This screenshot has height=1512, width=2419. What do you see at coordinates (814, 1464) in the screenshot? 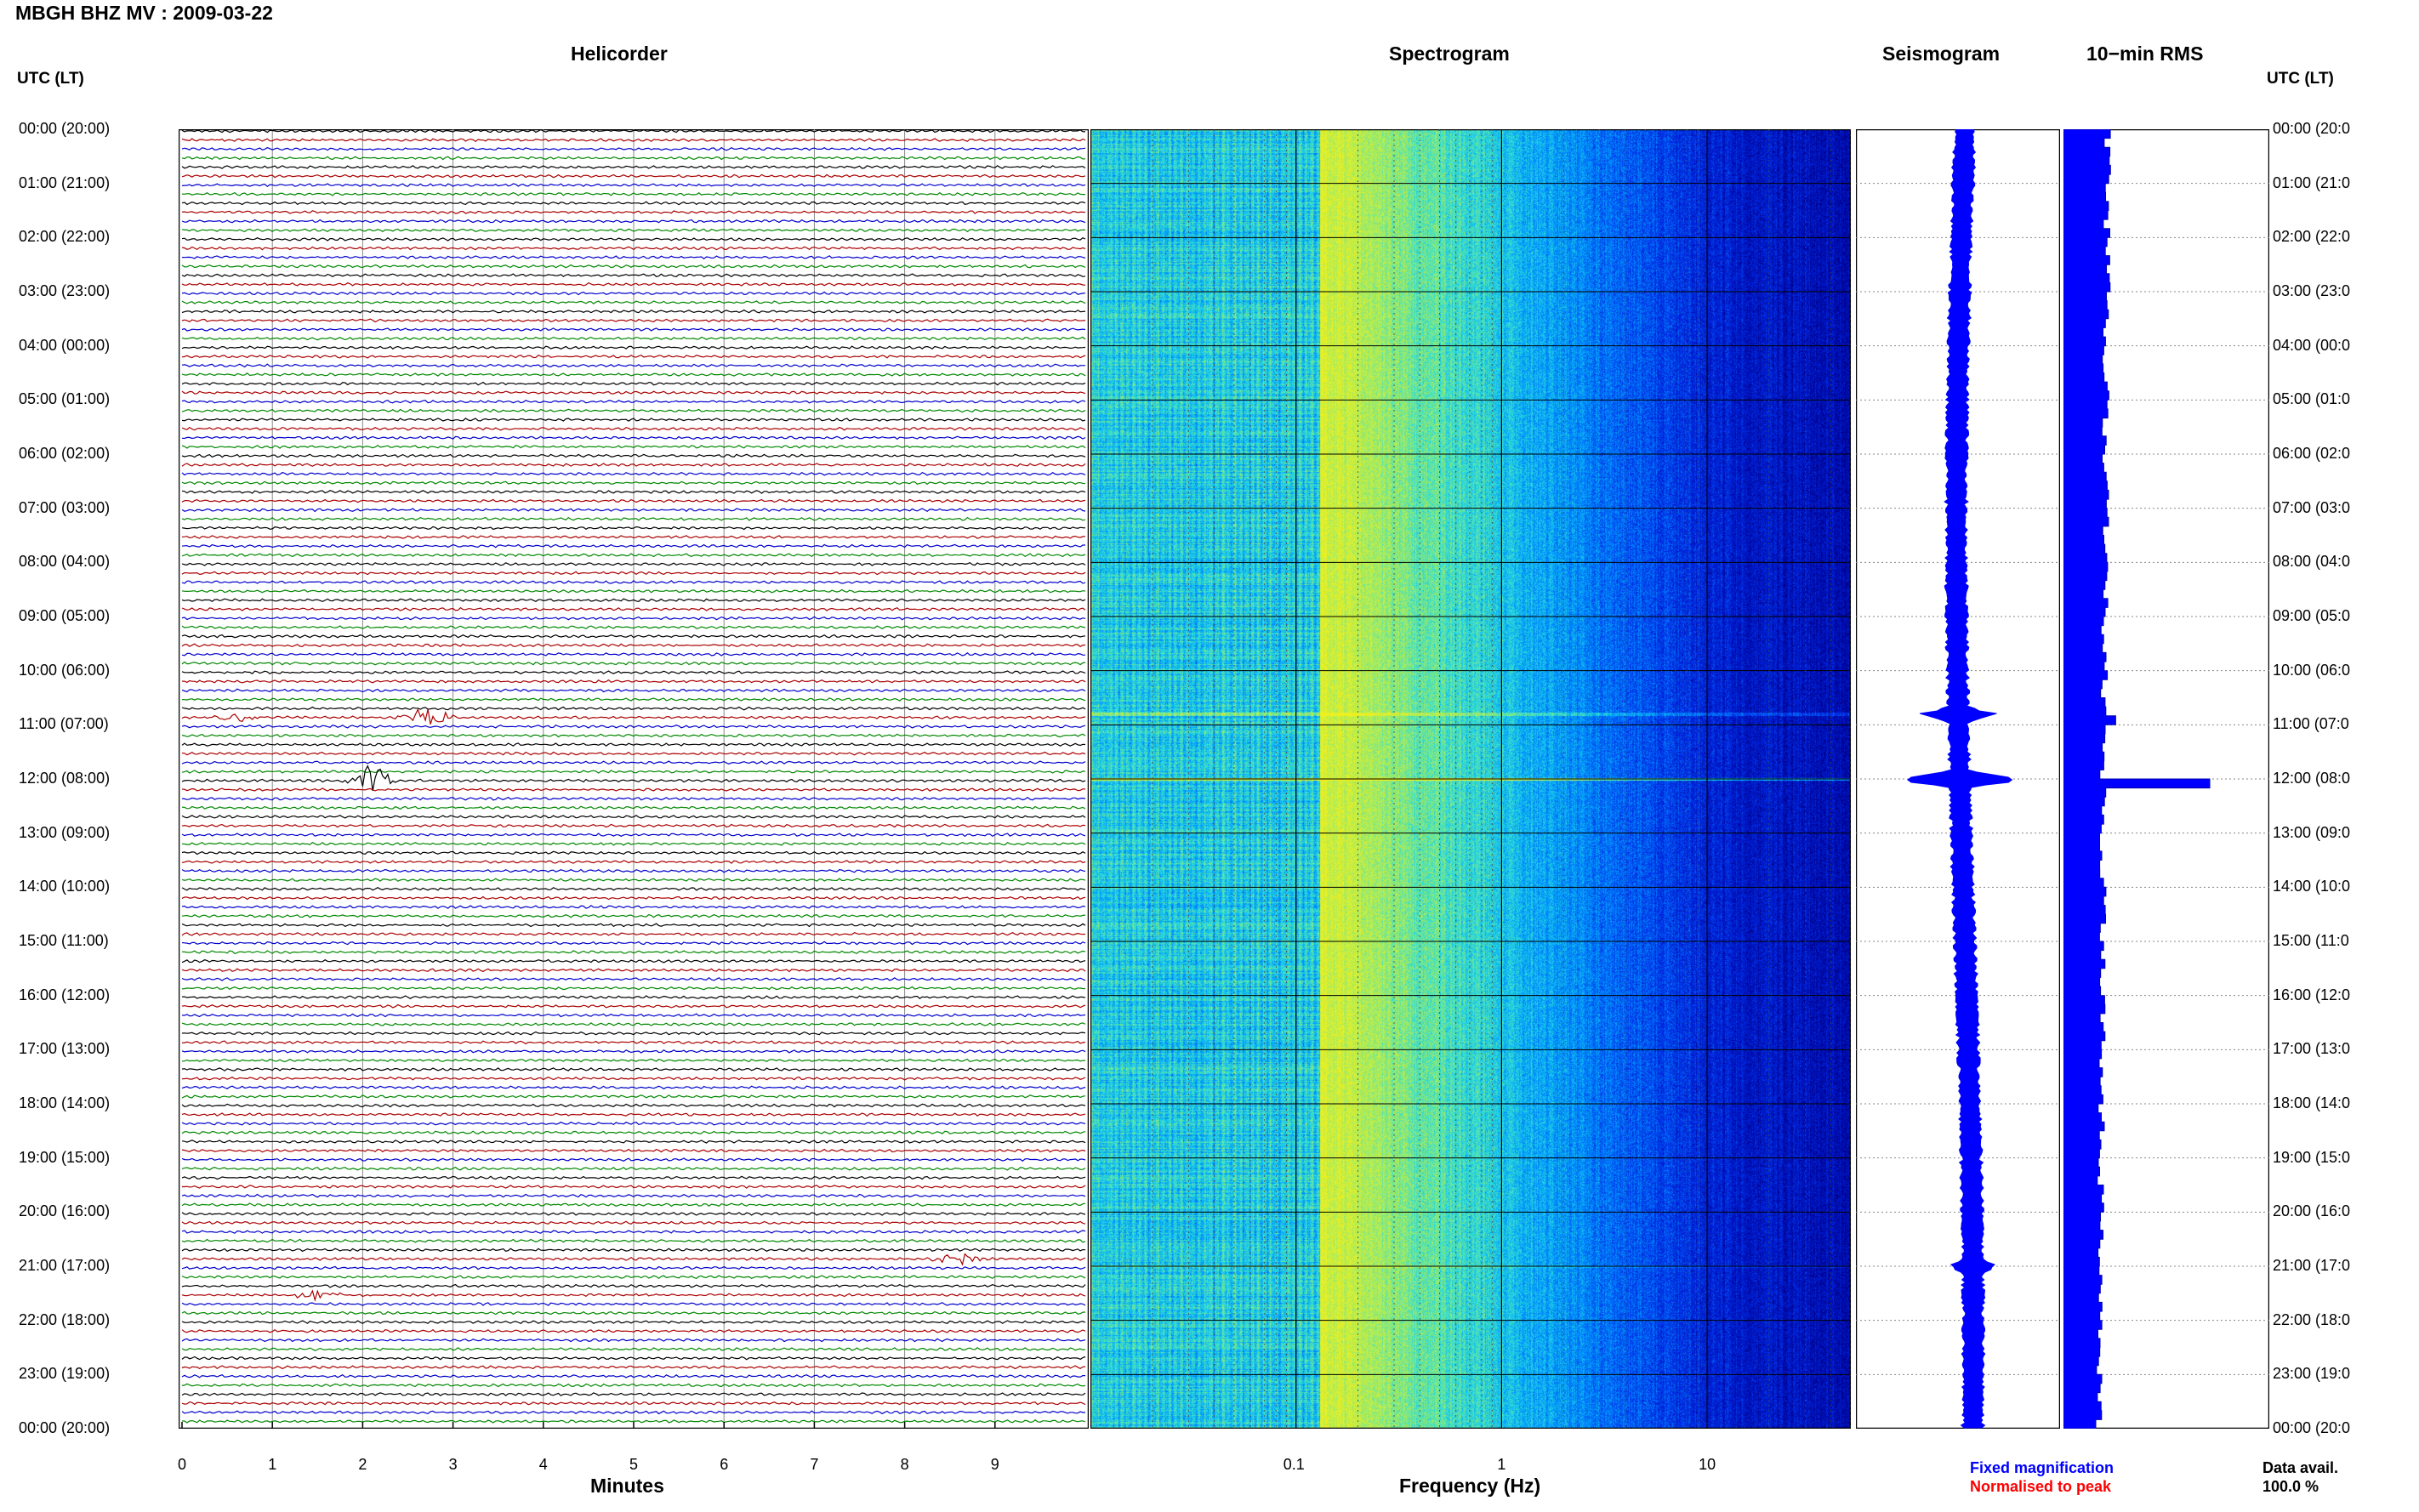
I see `helicorder-tick-label: 7` at bounding box center [814, 1464].